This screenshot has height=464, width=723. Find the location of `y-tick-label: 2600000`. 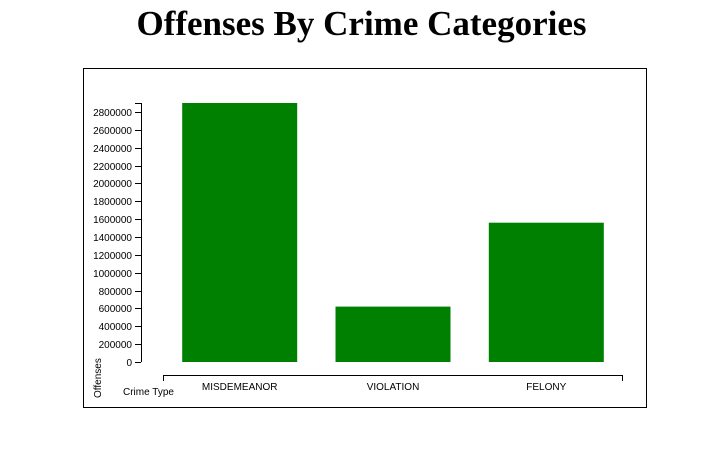

y-tick-label: 2600000 is located at coordinates (112, 131).